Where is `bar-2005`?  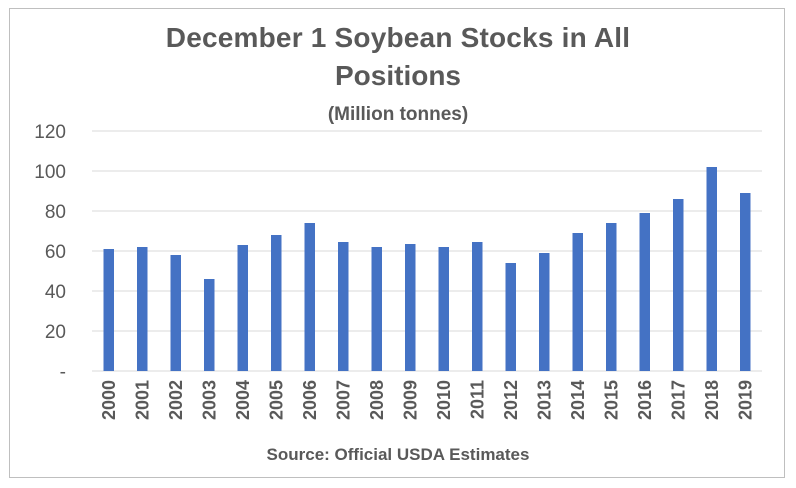
bar-2005 is located at coordinates (276, 303).